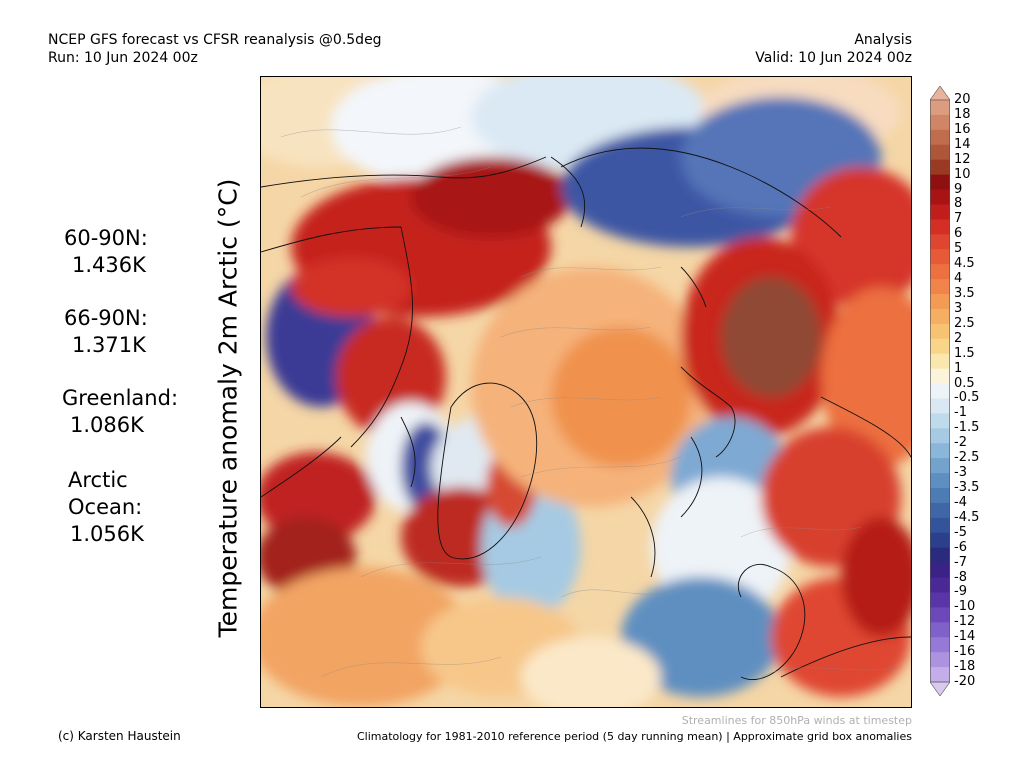  Describe the element at coordinates (109, 345) in the screenshot. I see `stat-value: 1.371K` at that location.